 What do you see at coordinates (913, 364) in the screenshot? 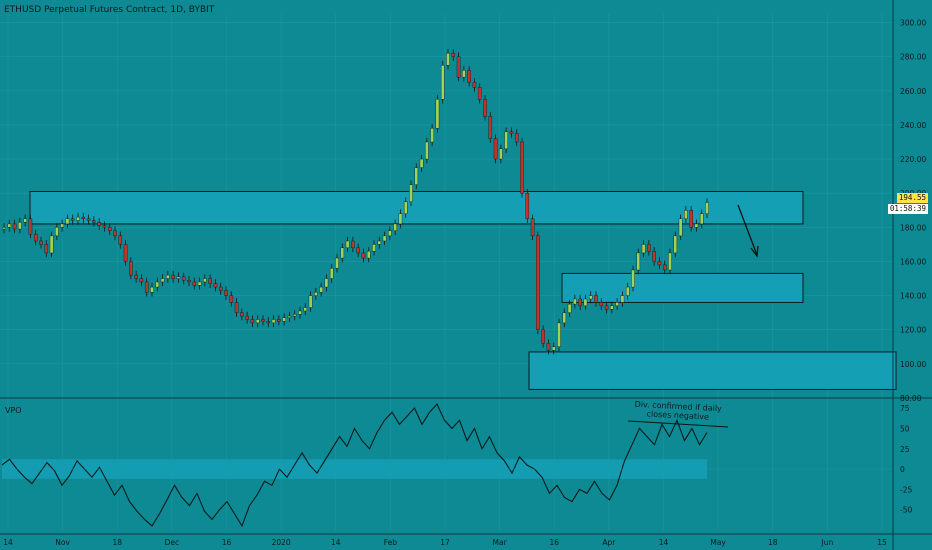
I see `price-tick-label: 100.00` at bounding box center [913, 364].